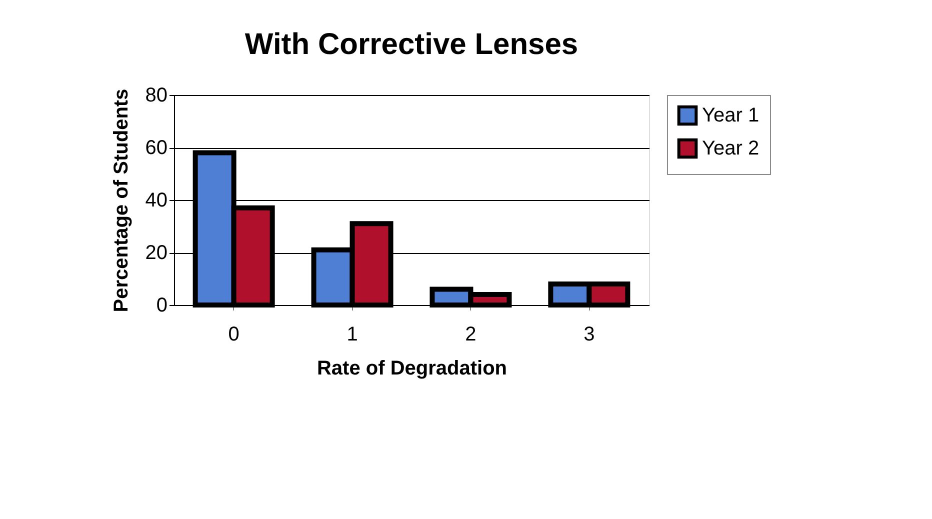  I want to click on legend-label: Year 1, so click(731, 115).